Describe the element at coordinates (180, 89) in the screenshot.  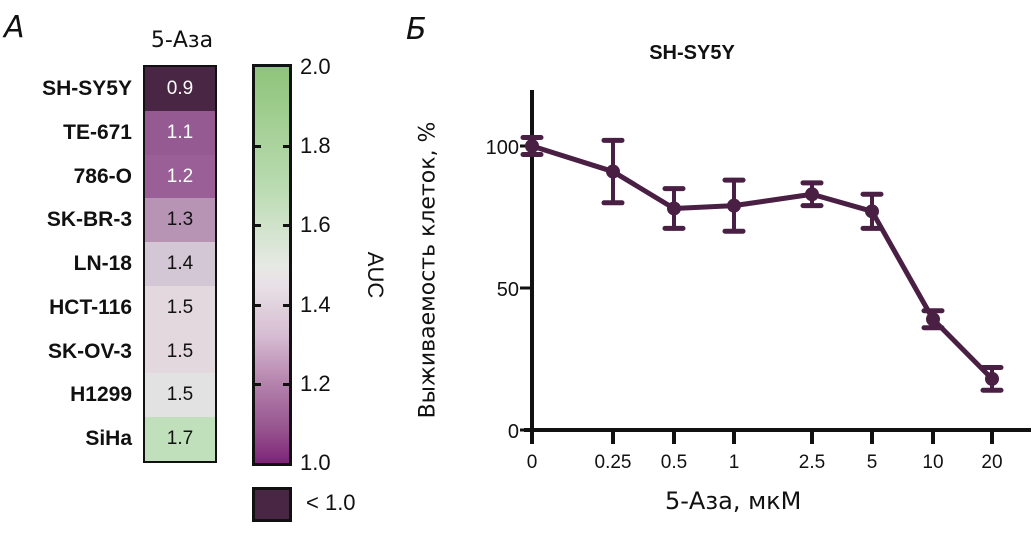
I see `heatmap-cell: 0.9` at that location.